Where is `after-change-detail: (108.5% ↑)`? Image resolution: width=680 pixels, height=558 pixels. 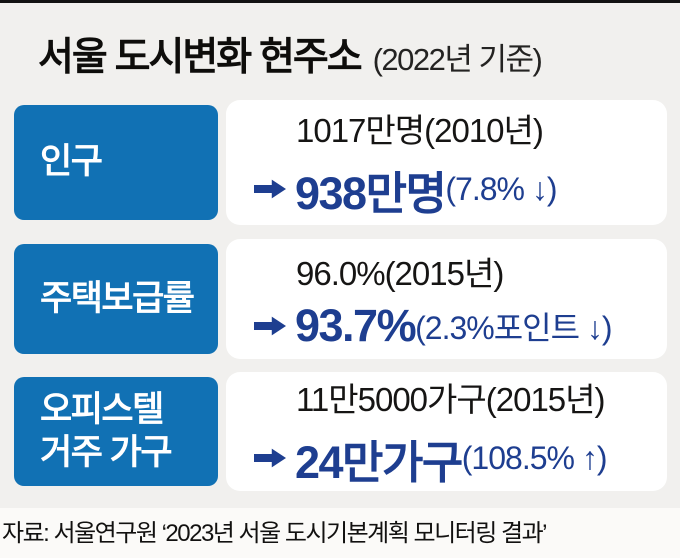
after-change-detail: (108.5% ↑) is located at coordinates (534, 457).